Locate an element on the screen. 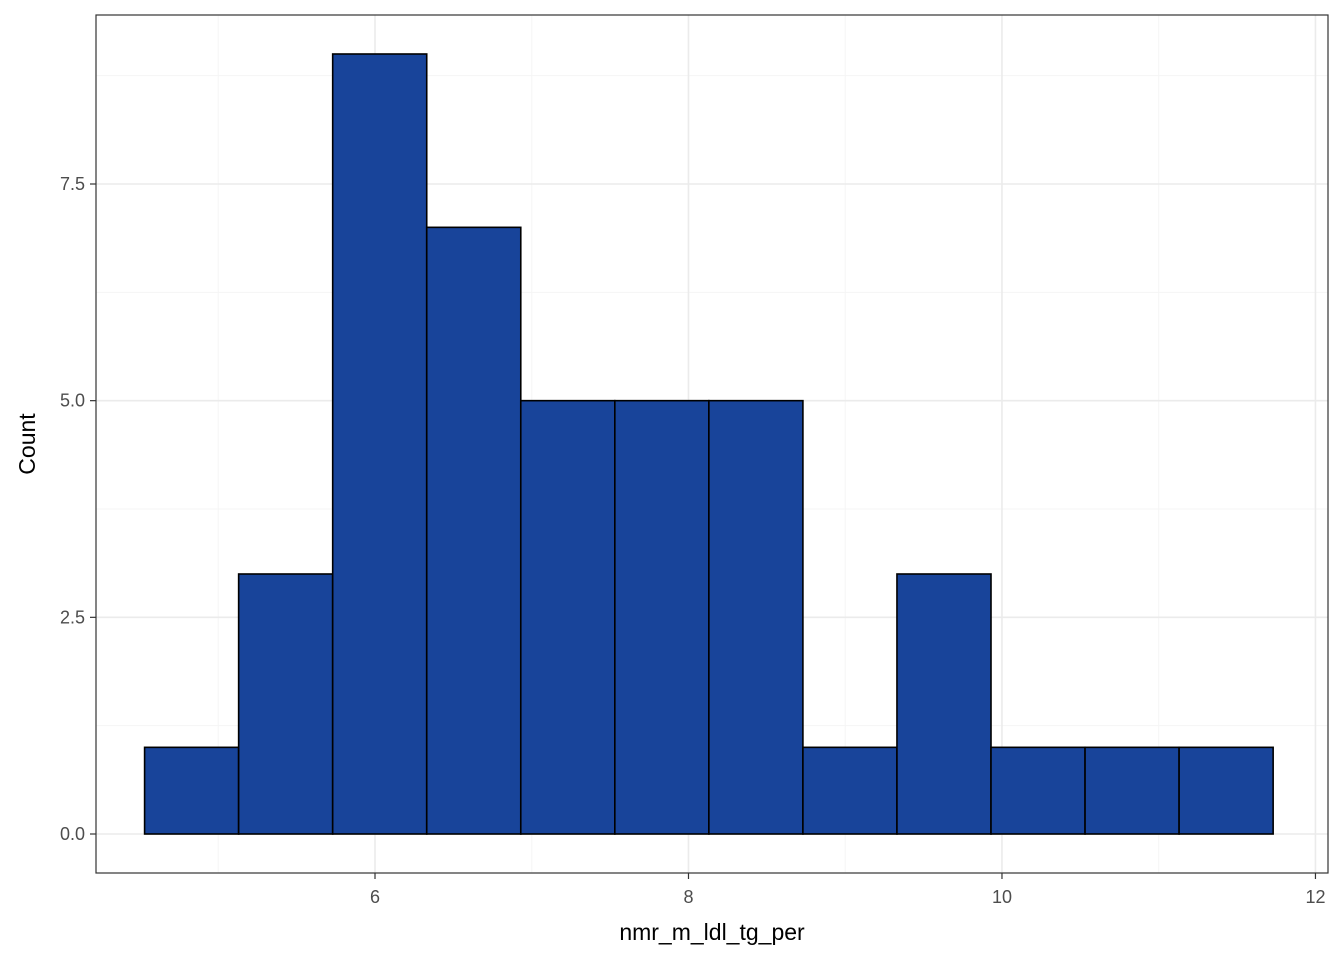 The height and width of the screenshot is (960, 1344). x-tick-label: 8 is located at coordinates (688, 897).